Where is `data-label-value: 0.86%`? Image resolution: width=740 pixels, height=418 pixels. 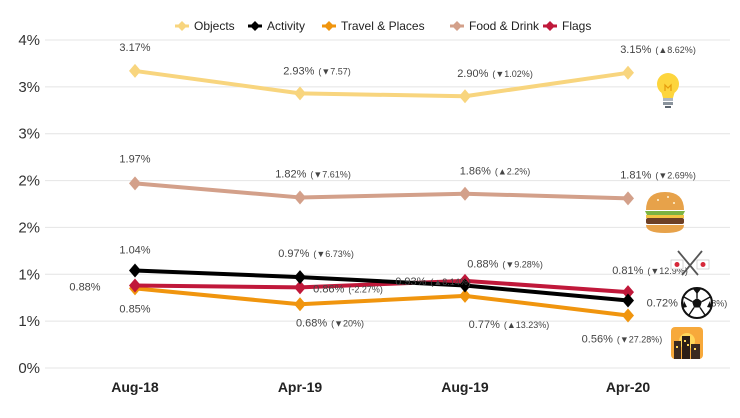
data-label-value: 0.86% is located at coordinates (328, 289).